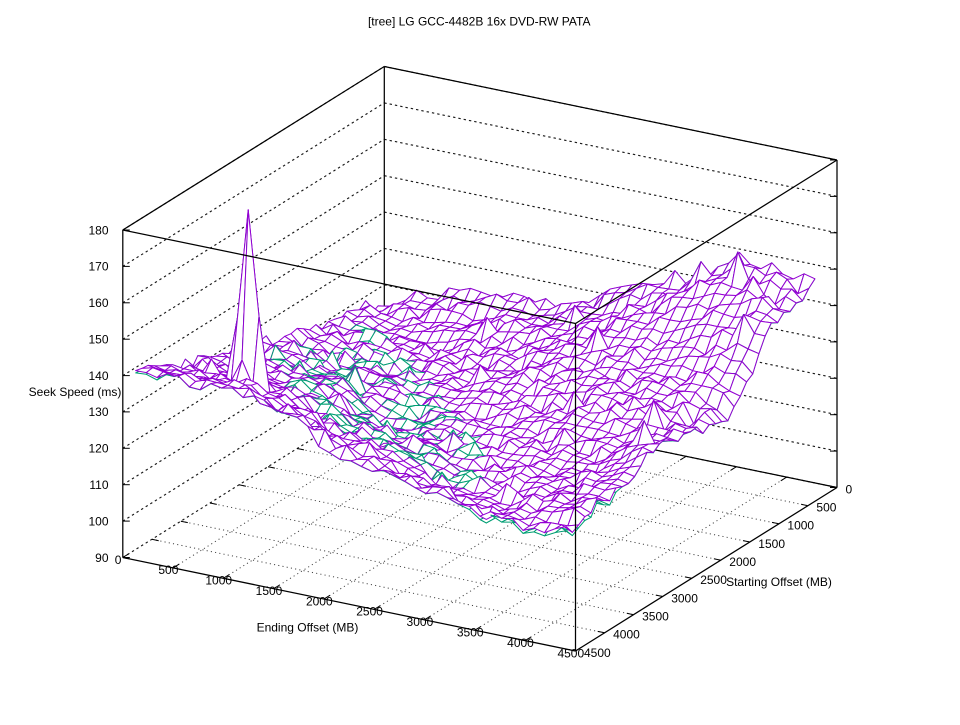  Describe the element at coordinates (98, 449) in the screenshot. I see `svg-text: 120` at that location.